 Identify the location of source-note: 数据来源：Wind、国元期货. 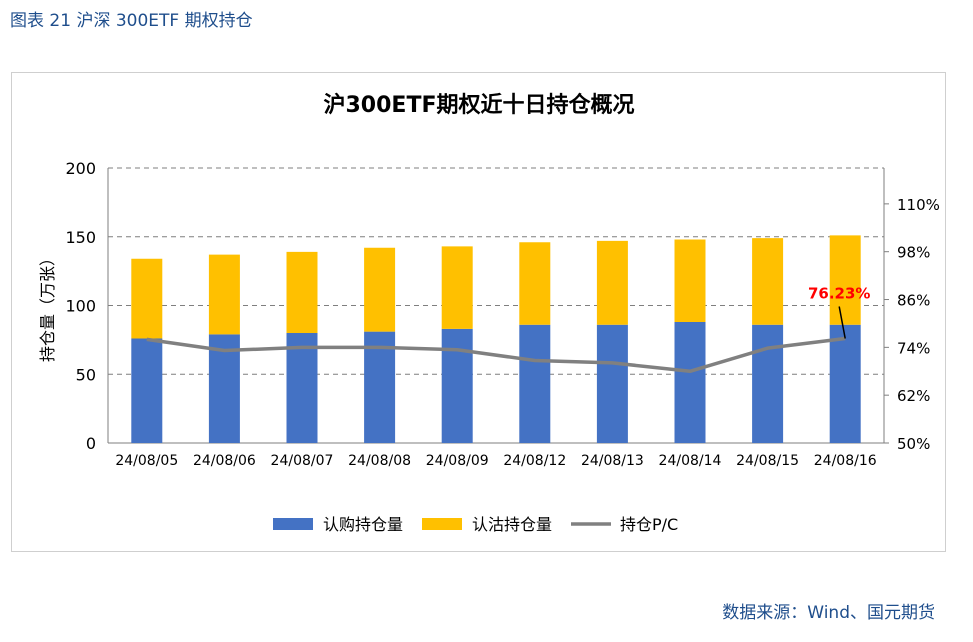
(828, 613).